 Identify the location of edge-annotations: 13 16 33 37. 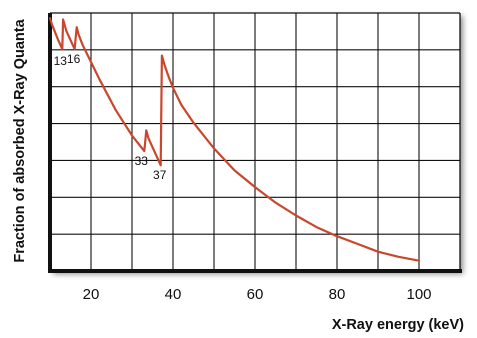
(110, 117).